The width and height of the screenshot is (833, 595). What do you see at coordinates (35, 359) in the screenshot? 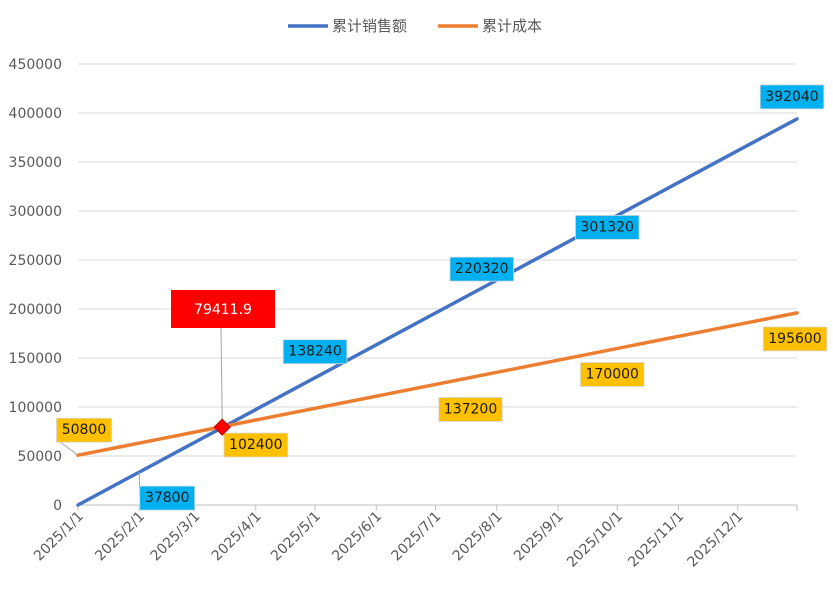
I see `y-tick-label: 150000` at bounding box center [35, 359].